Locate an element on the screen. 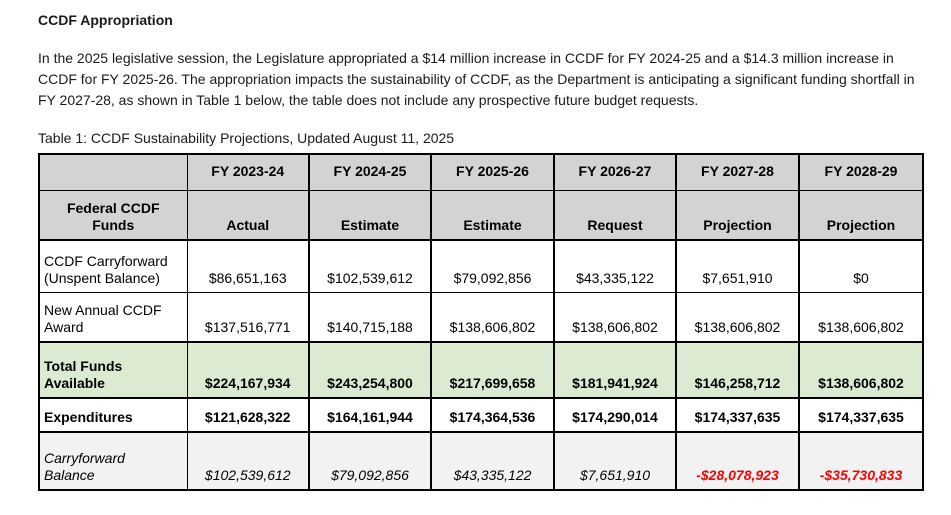  value-cell: $140,715,188 is located at coordinates (370, 317).